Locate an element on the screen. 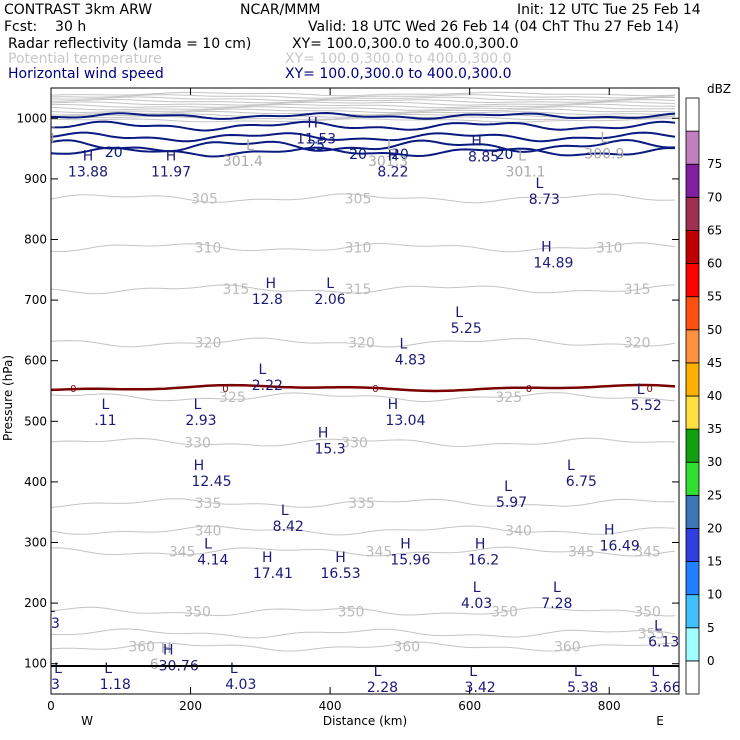 The height and width of the screenshot is (740, 740). colorbar-level-label: 10 is located at coordinates (714, 595).